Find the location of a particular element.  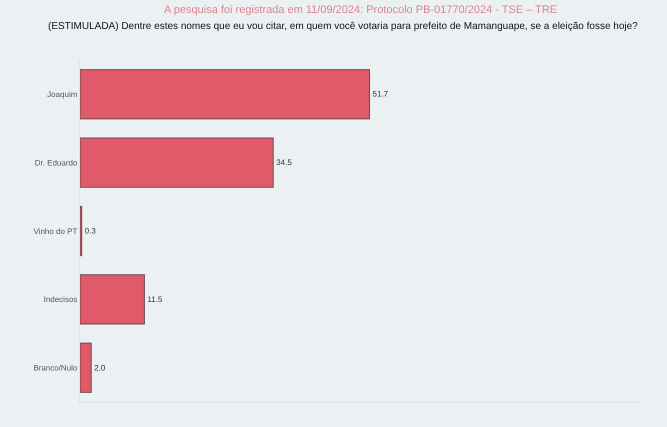

y-tick-label: Vinho do PT is located at coordinates (56, 231).